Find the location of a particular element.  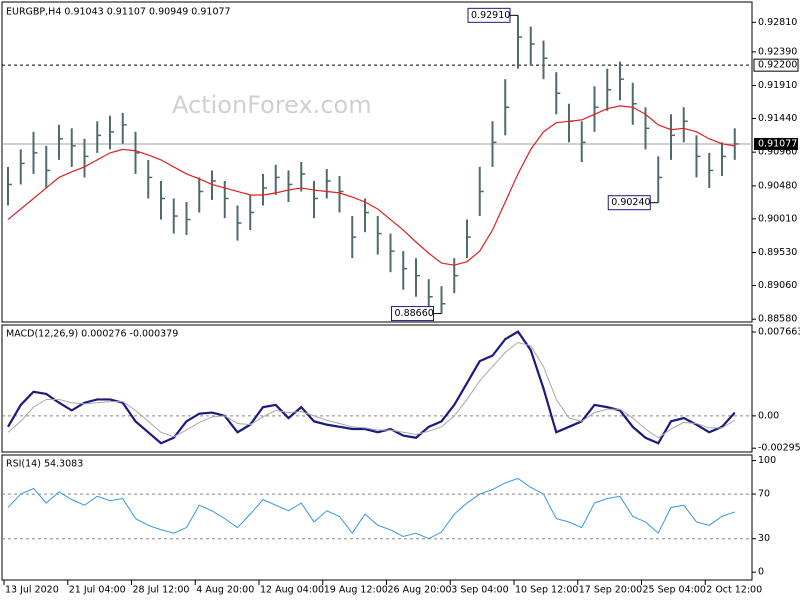

signal-line is located at coordinates (371, 390).